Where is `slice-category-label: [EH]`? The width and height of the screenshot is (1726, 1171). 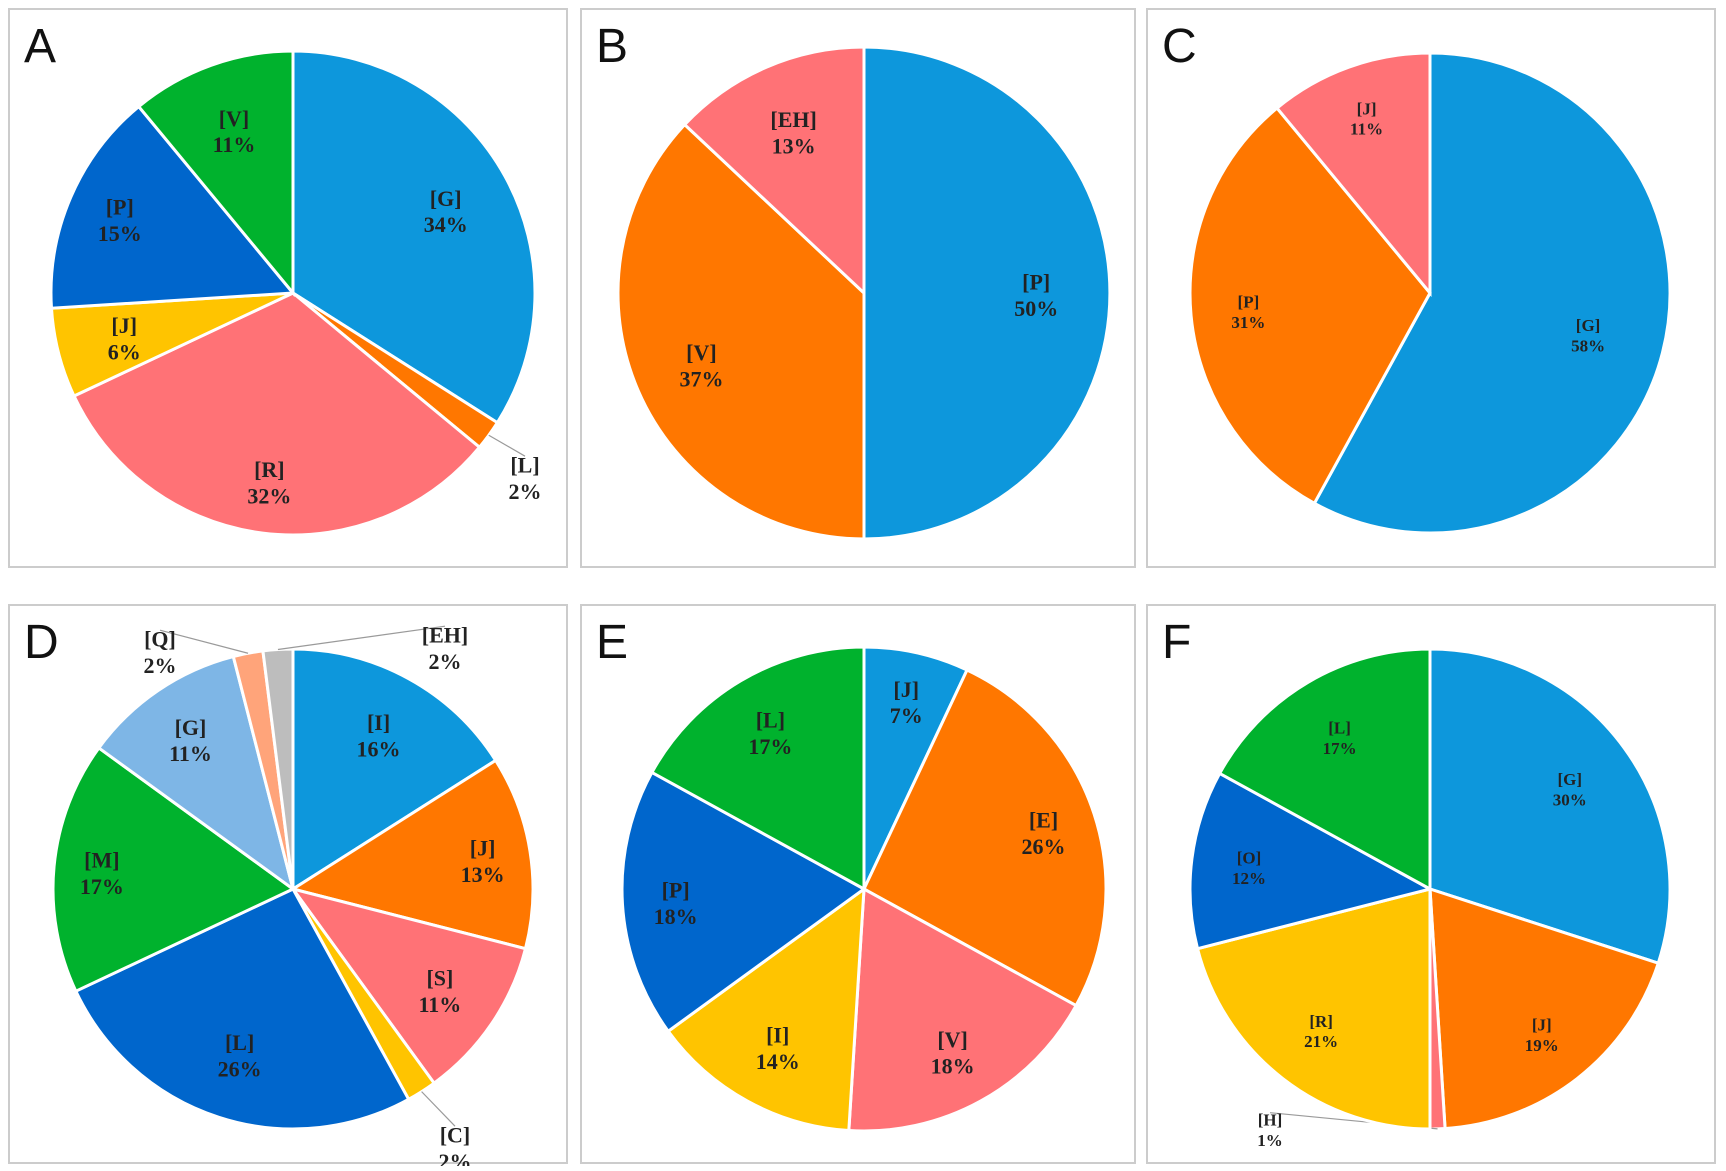
slice-category-label: [EH] is located at coordinates (793, 119).